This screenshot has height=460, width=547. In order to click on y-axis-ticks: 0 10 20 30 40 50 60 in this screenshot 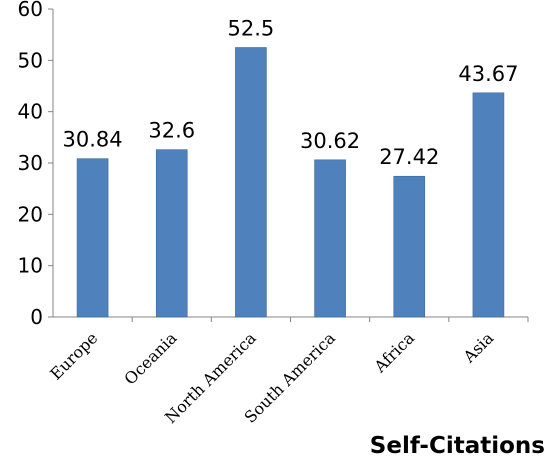, I will do `click(35, 164)`.